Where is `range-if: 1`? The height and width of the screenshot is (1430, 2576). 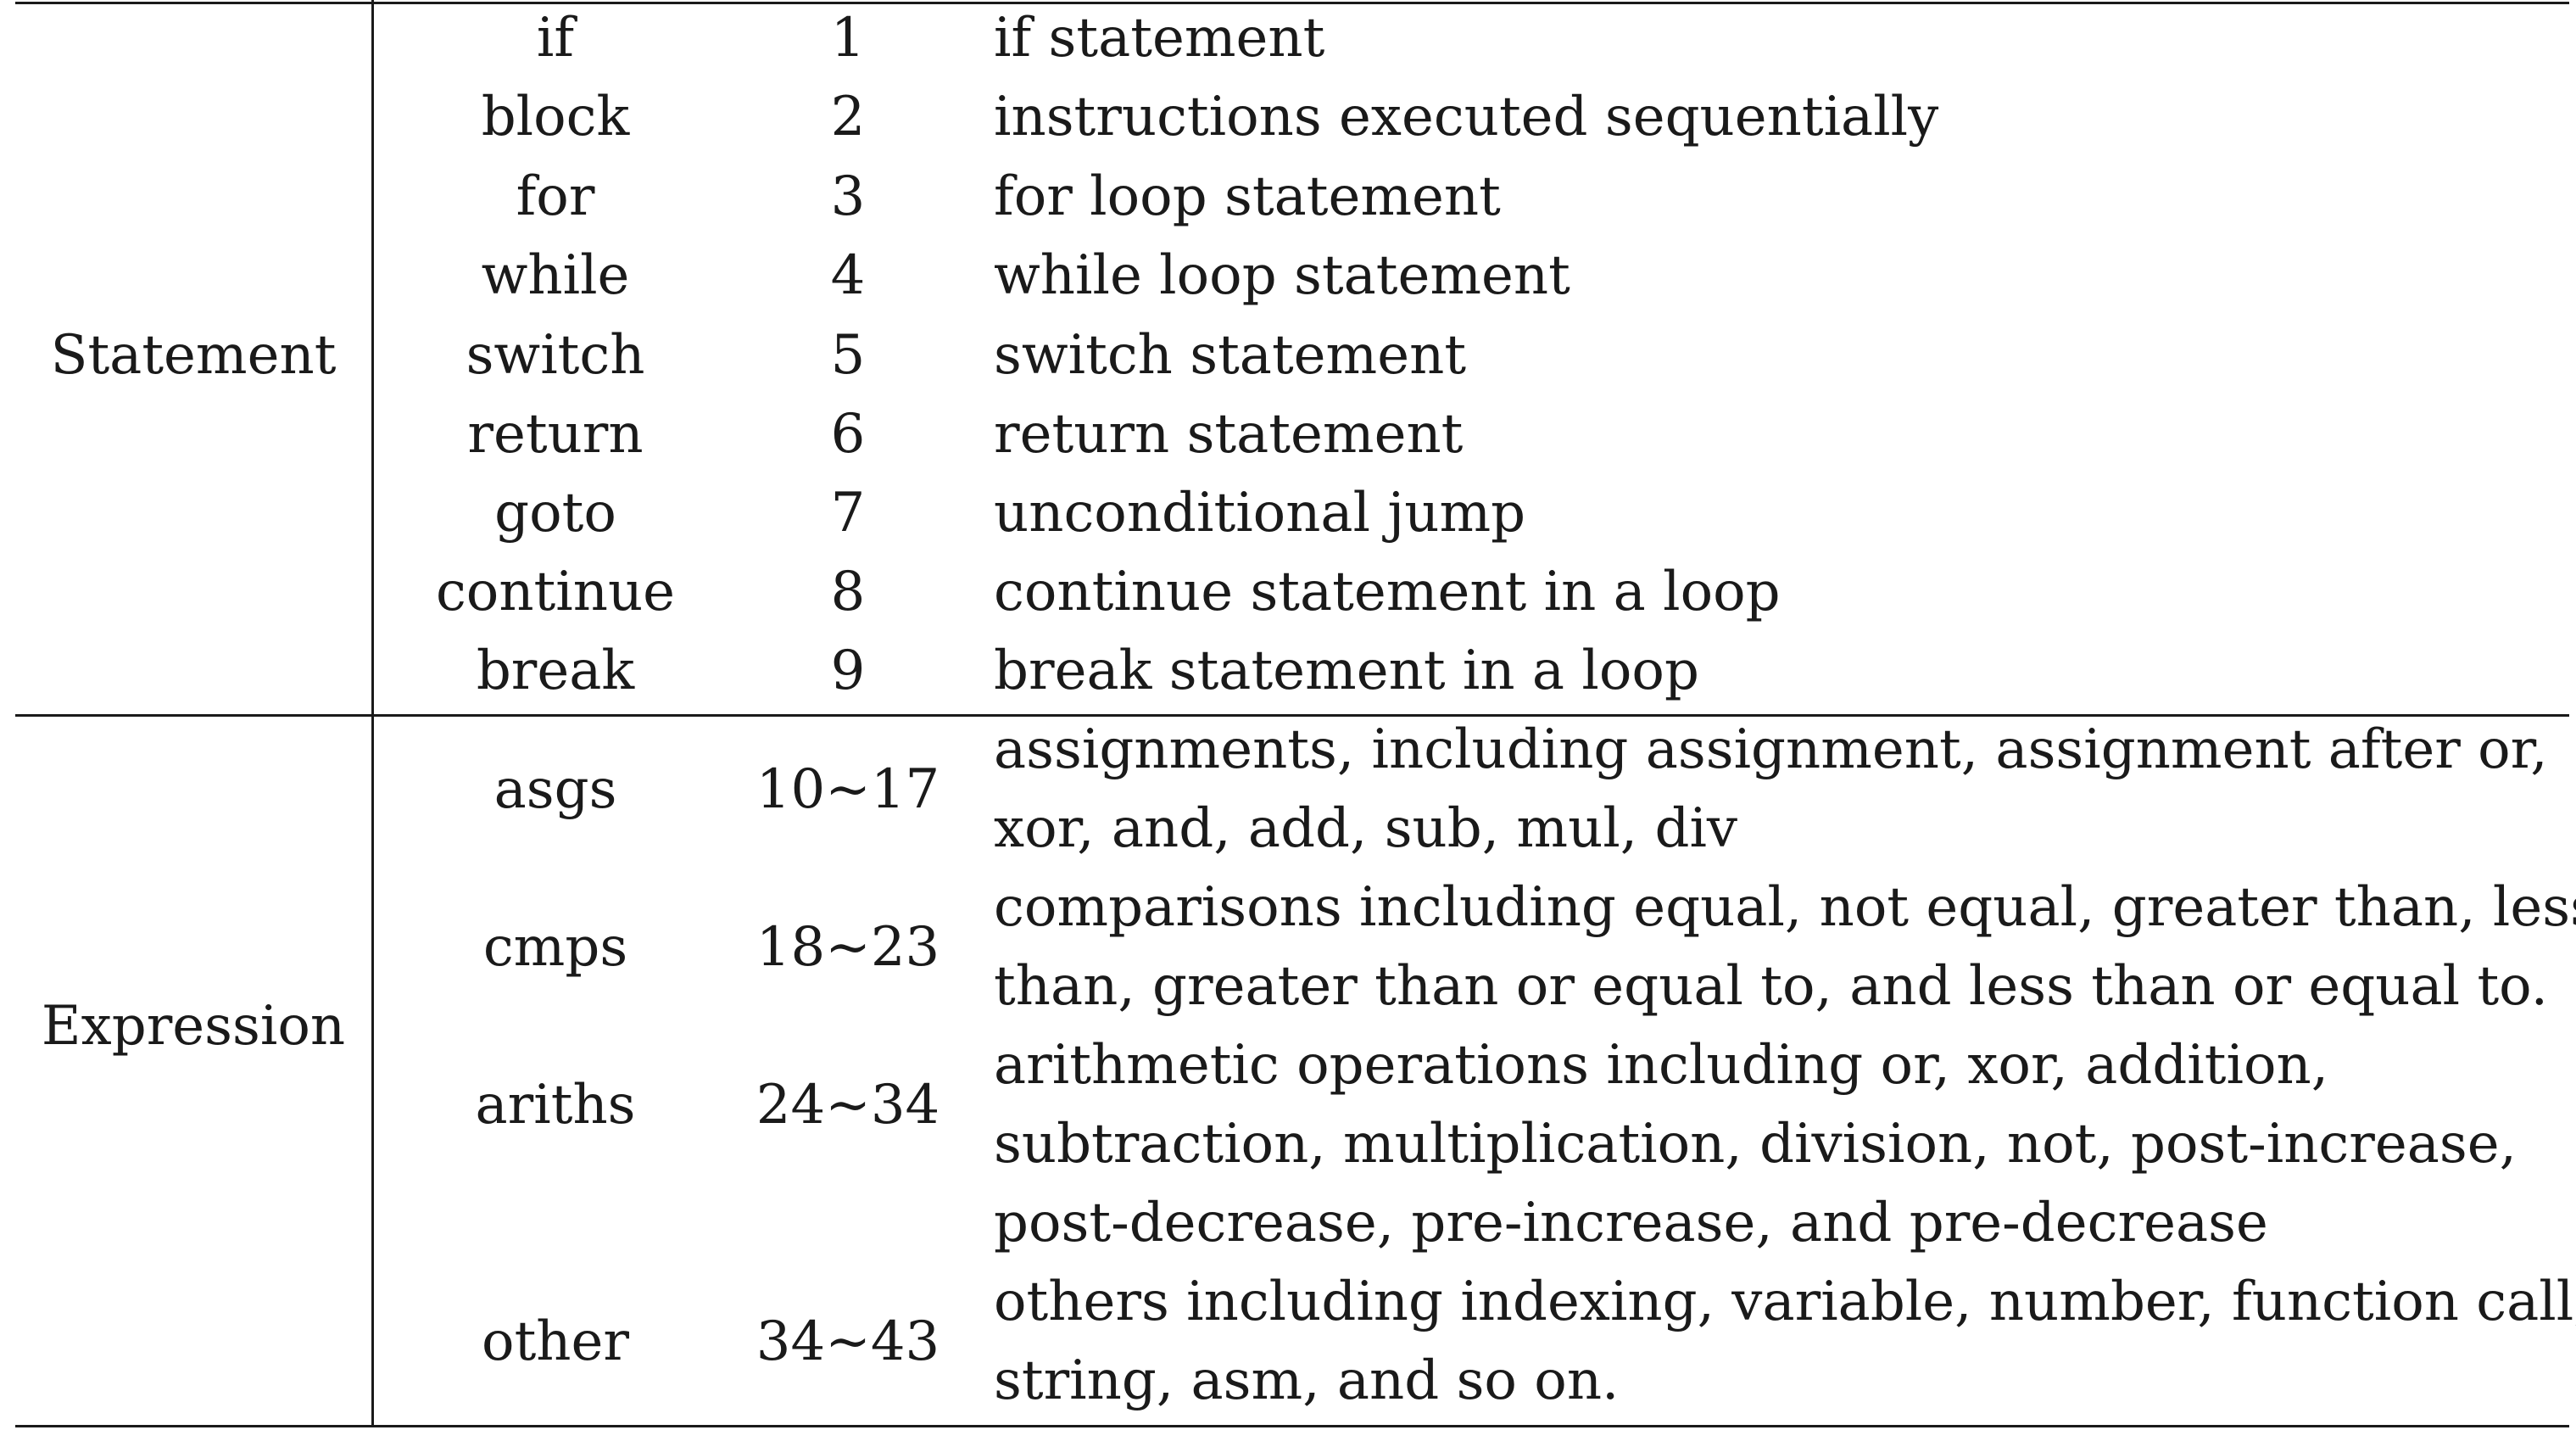 range-if: 1 is located at coordinates (848, 39).